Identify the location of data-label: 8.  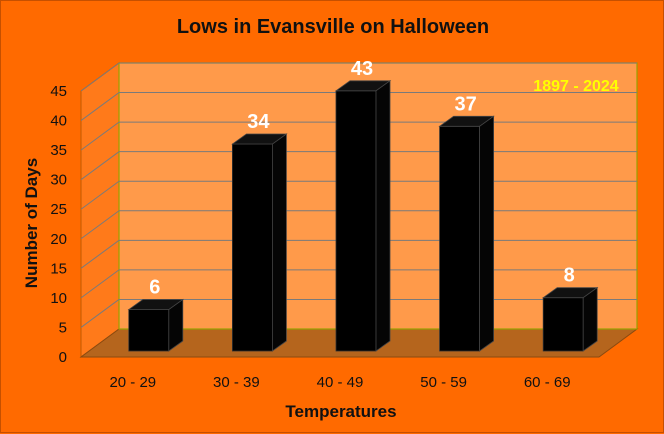
(569, 276).